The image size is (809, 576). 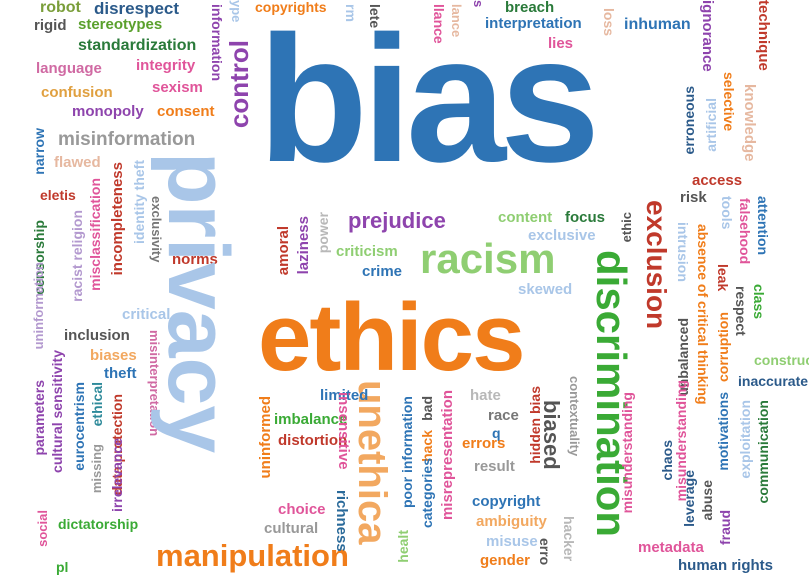 What do you see at coordinates (57, 411) in the screenshot?
I see `word-cultural-sensitivity: cultural sensitivity` at bounding box center [57, 411].